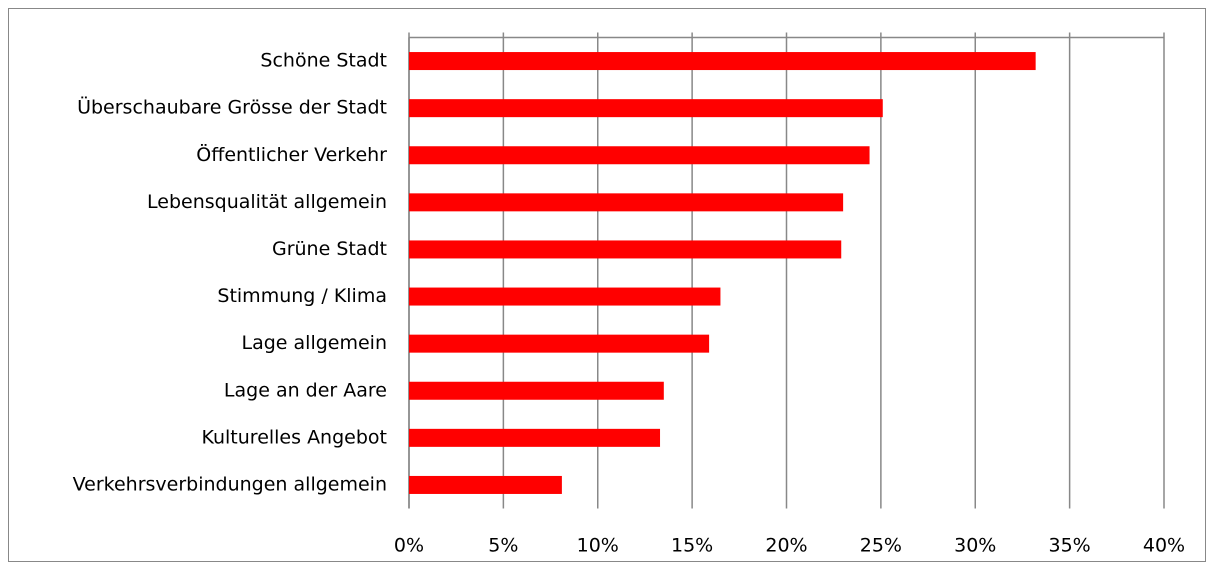 The height and width of the screenshot is (570, 1214). What do you see at coordinates (692, 546) in the screenshot?
I see `x-tick-label: 15%` at bounding box center [692, 546].